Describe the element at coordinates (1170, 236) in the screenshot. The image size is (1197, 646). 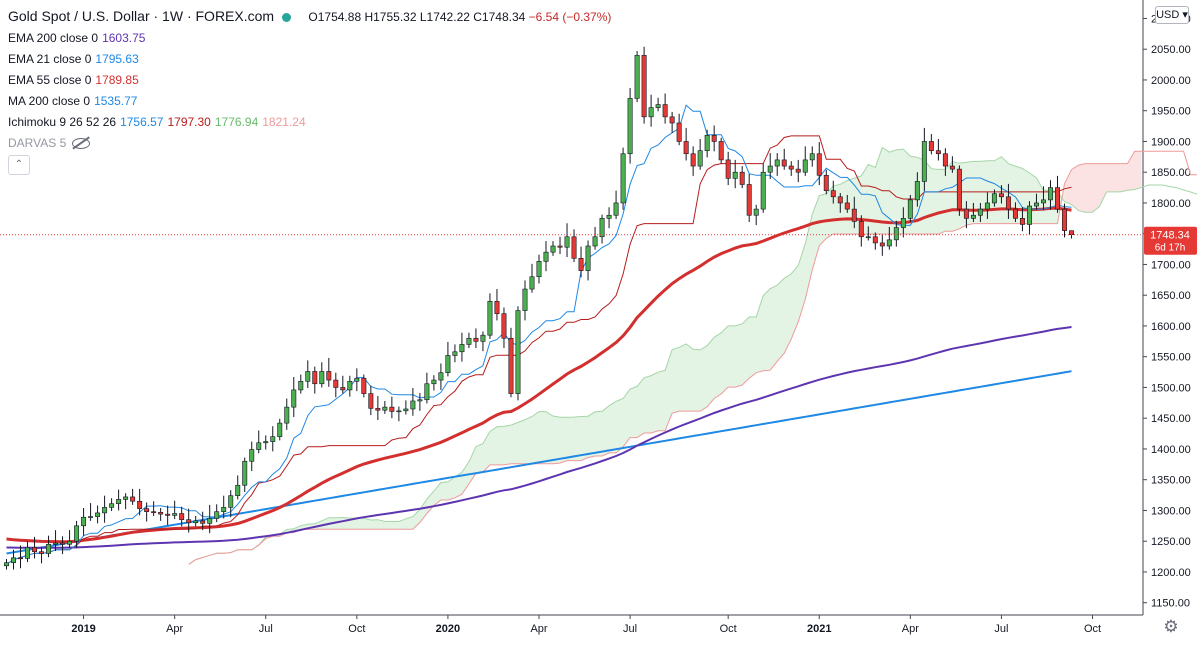
I see `last-price-label: 1748.34` at that location.